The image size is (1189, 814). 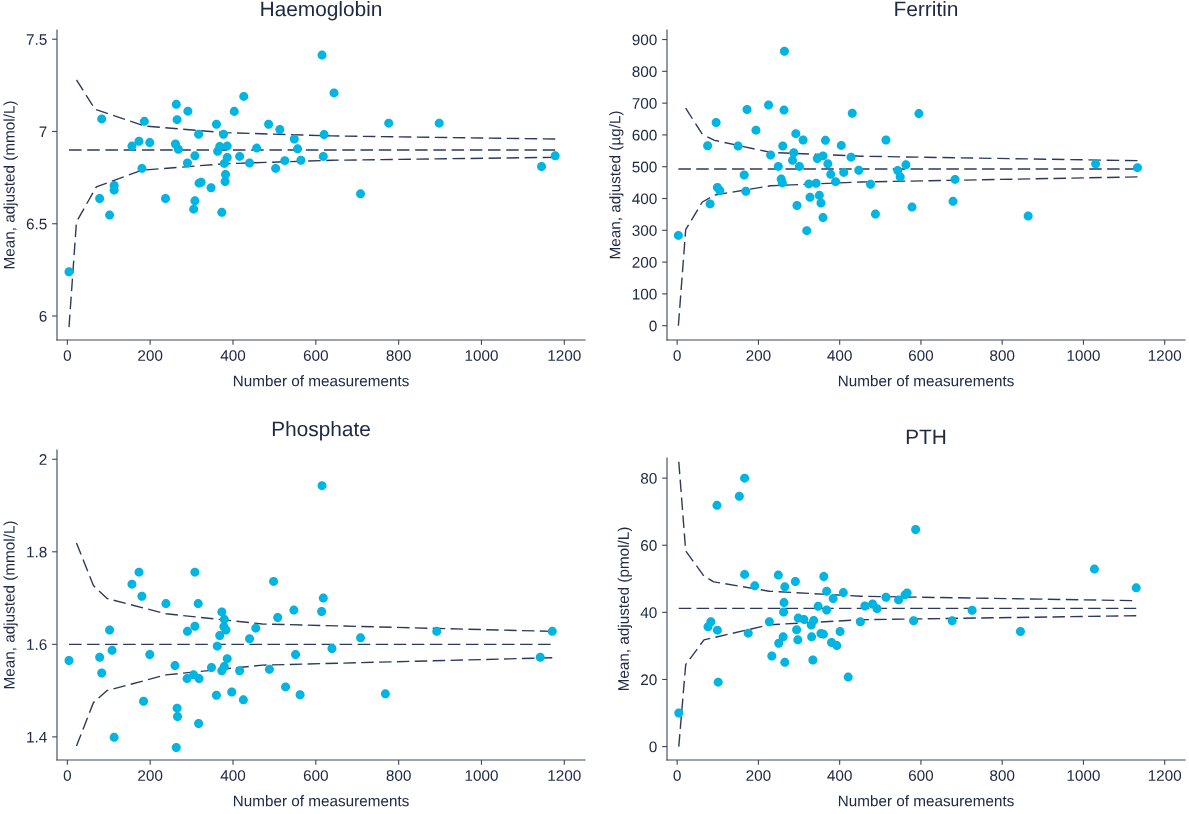 What do you see at coordinates (37, 737) in the screenshot?
I see `y-tick-label: 1.4` at bounding box center [37, 737].